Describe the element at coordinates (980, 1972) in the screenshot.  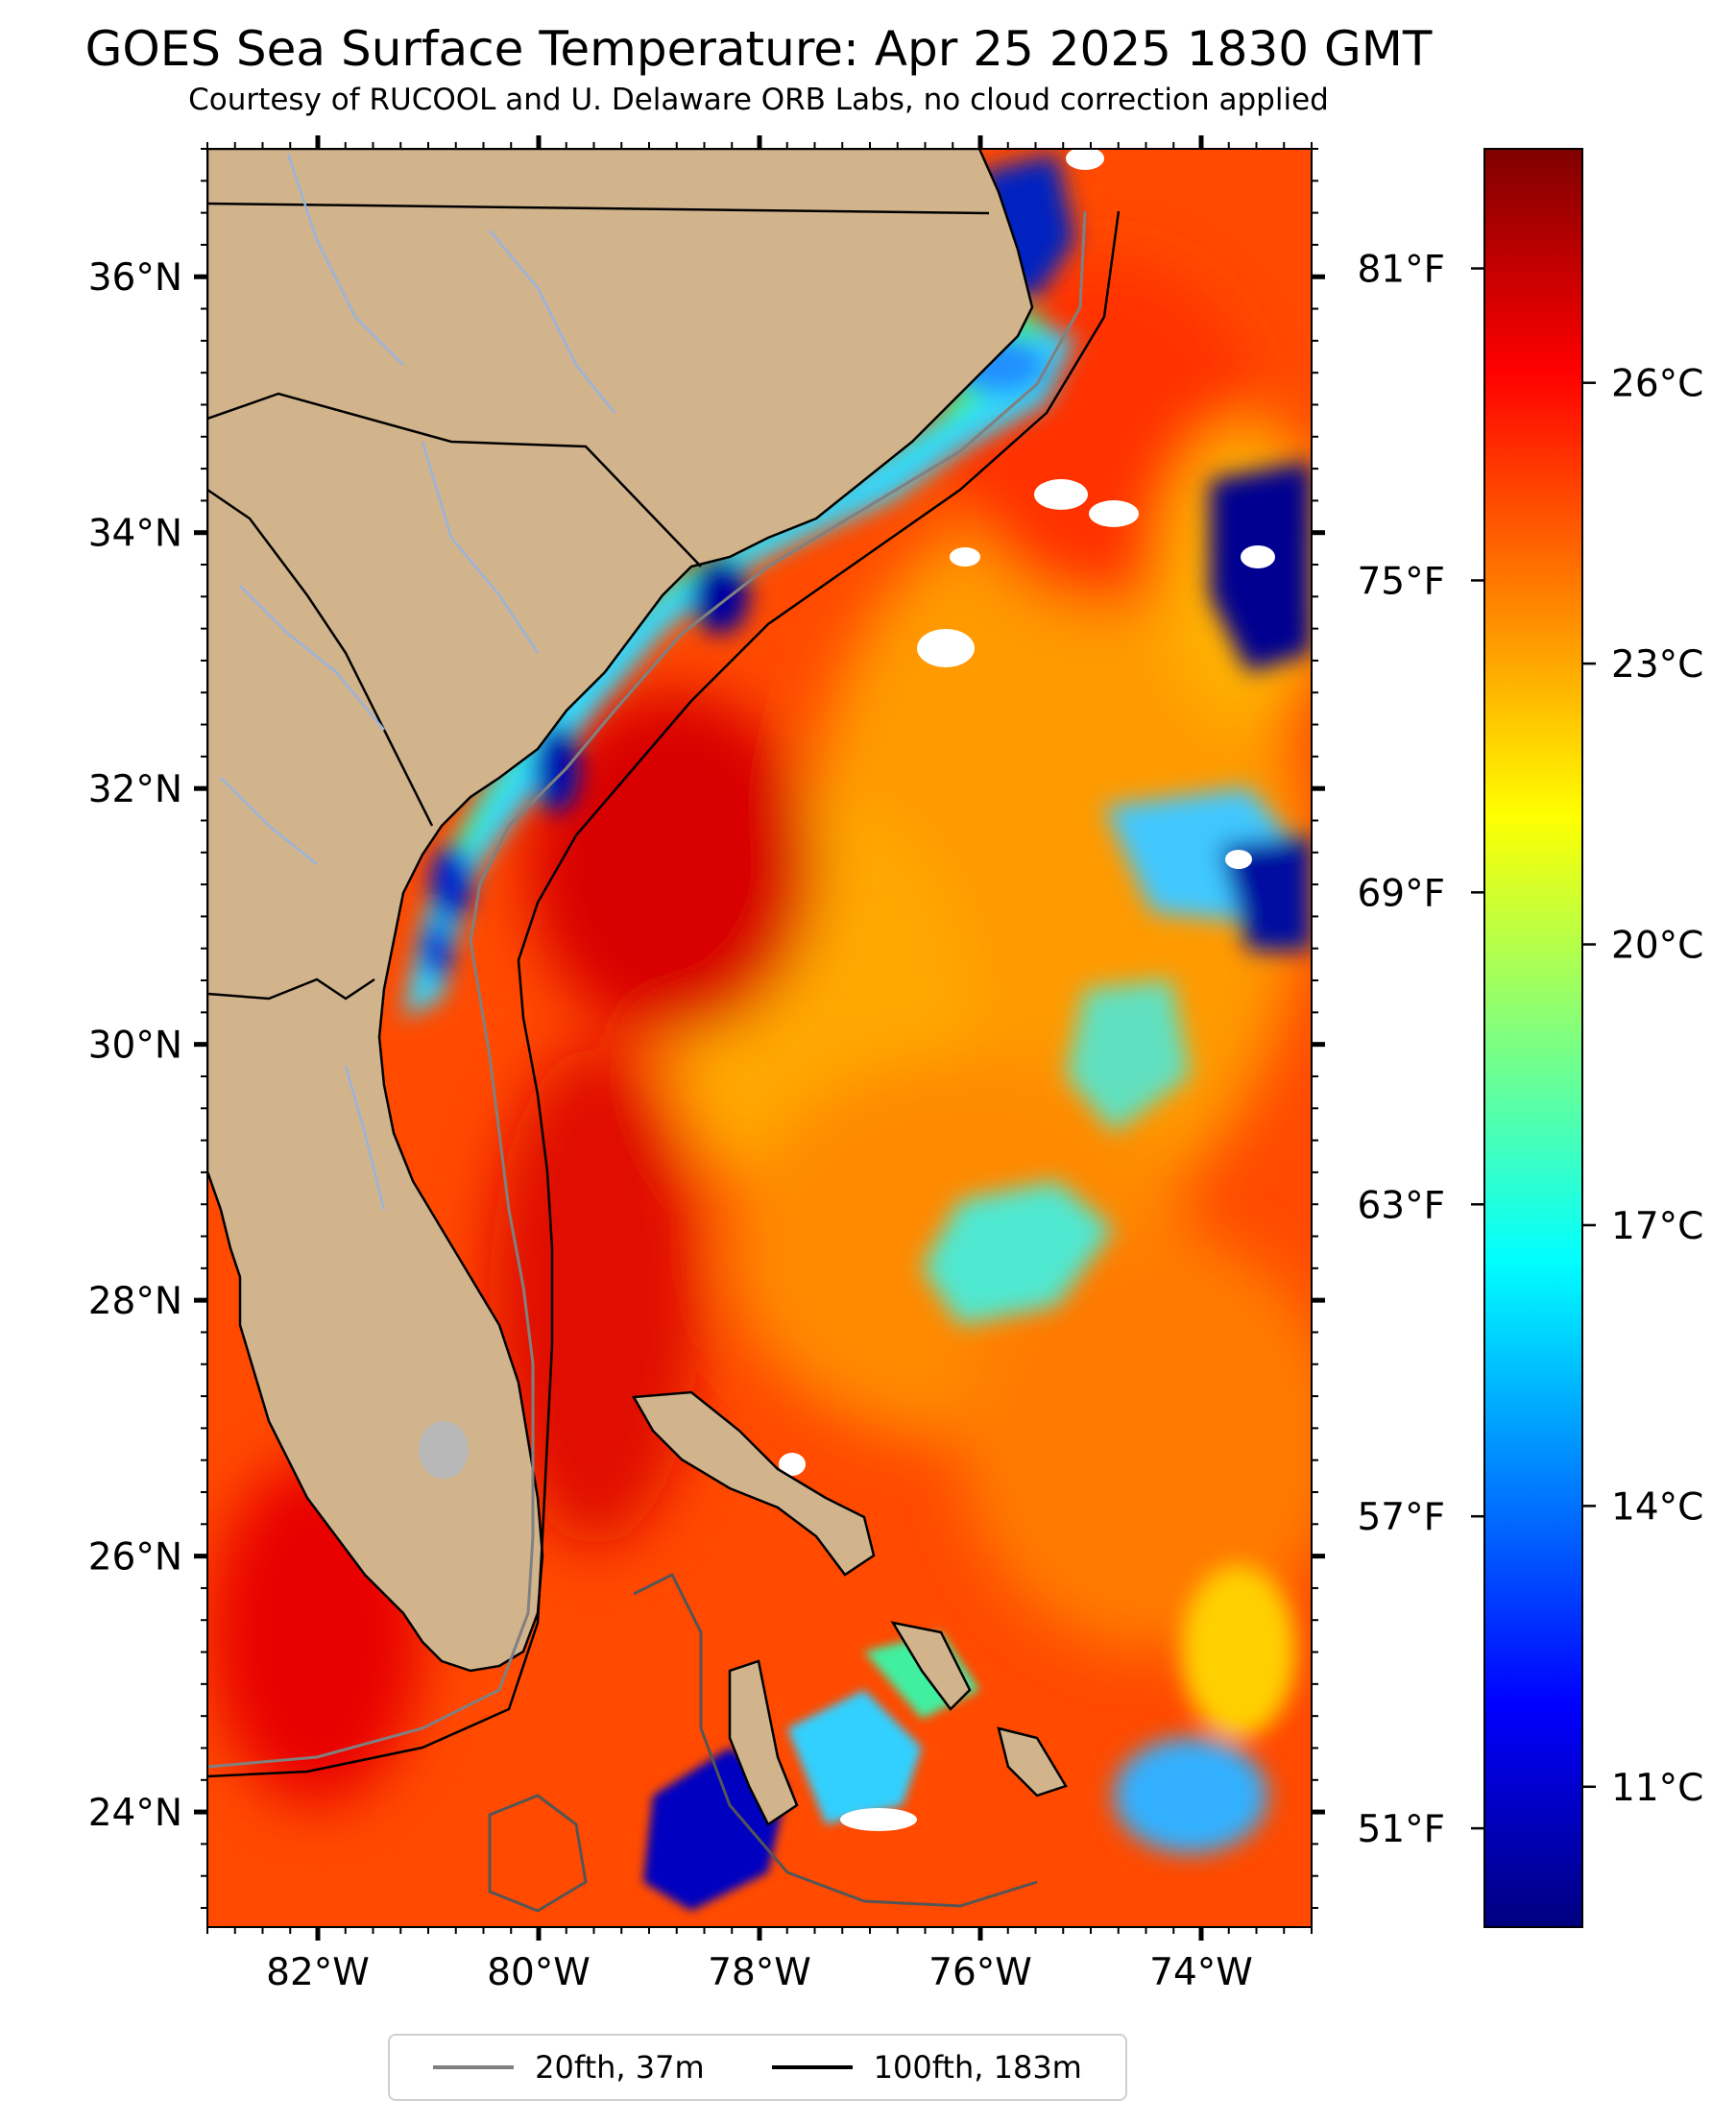
I see `lon-tick-label: 76°W` at that location.